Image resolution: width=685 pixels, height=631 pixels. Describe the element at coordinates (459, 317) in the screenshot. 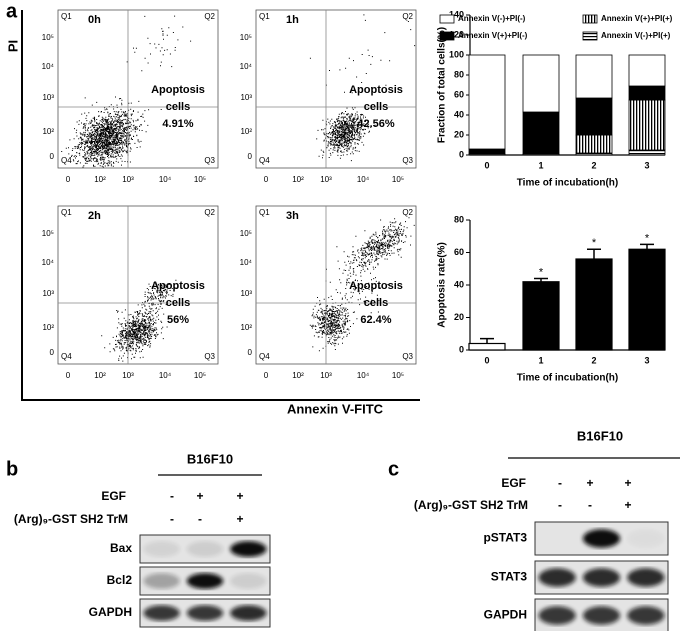

I see `y-tick-label: 20` at that location.